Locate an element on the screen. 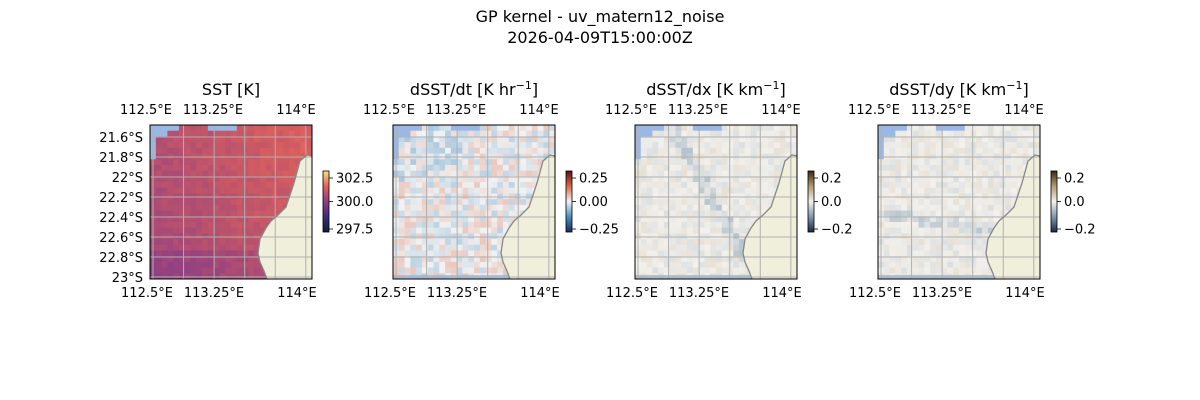 The image size is (1200, 400). panel-title: dSST/dt [K hr−1] is located at coordinates (474, 89).